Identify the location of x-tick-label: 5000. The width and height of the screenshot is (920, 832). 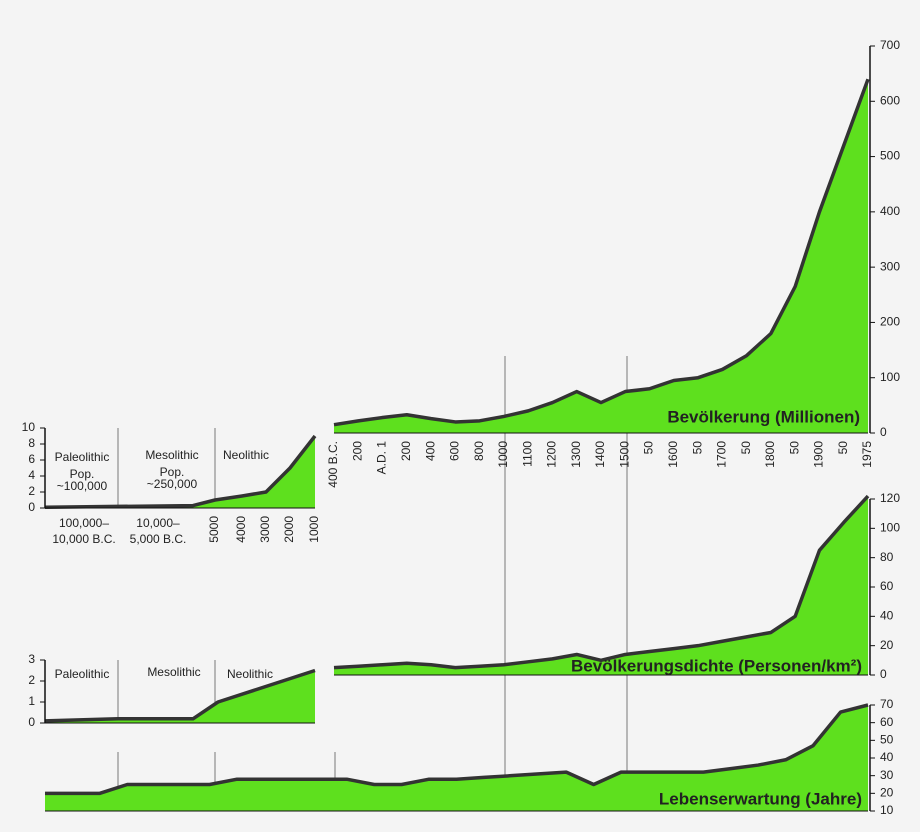
(214, 529).